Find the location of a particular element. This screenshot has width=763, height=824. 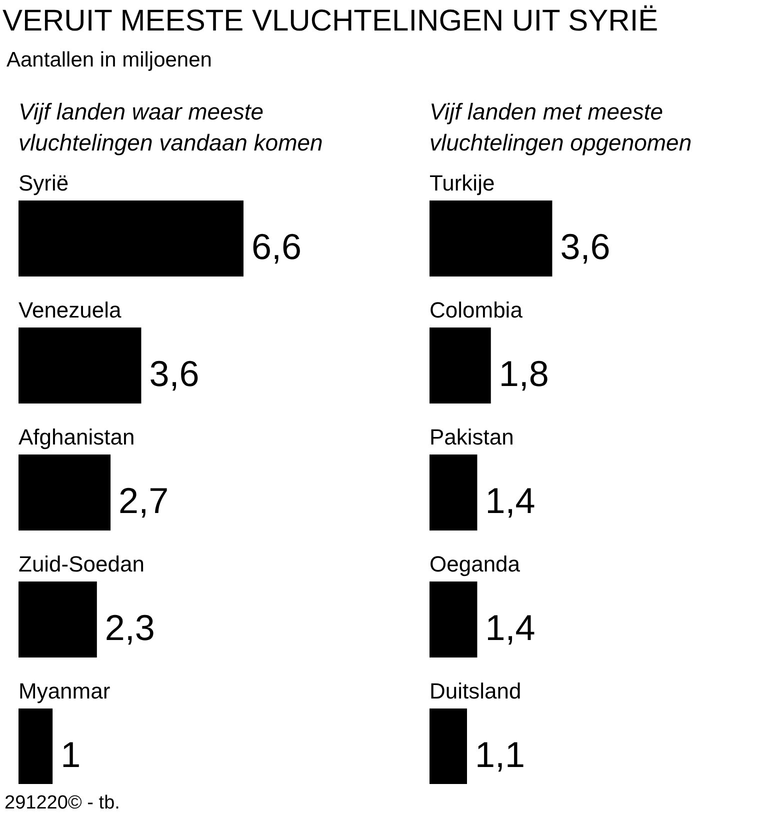

y-tick-label: Venezuela is located at coordinates (70, 310).